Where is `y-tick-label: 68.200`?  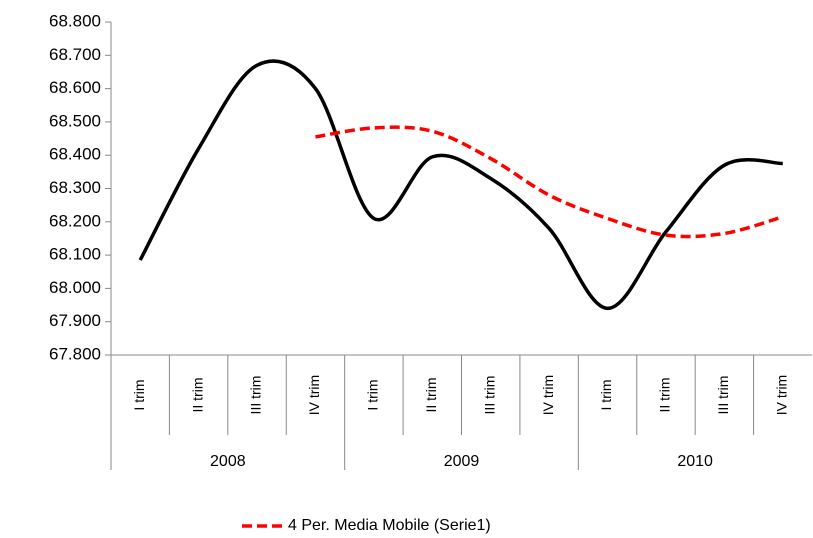 y-tick-label: 68.200 is located at coordinates (75, 220).